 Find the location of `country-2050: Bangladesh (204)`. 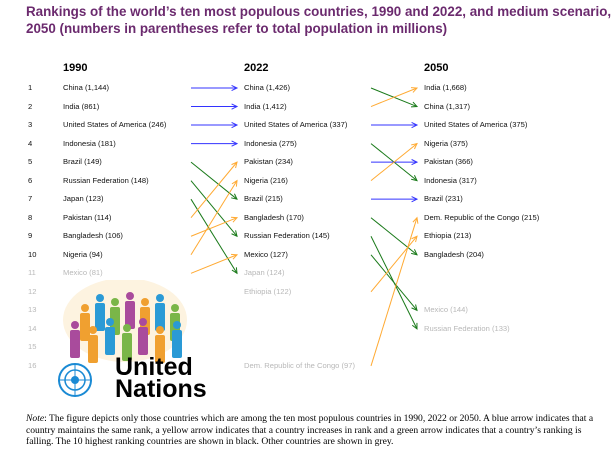

country-2050: Bangladesh (204) is located at coordinates (454, 254).